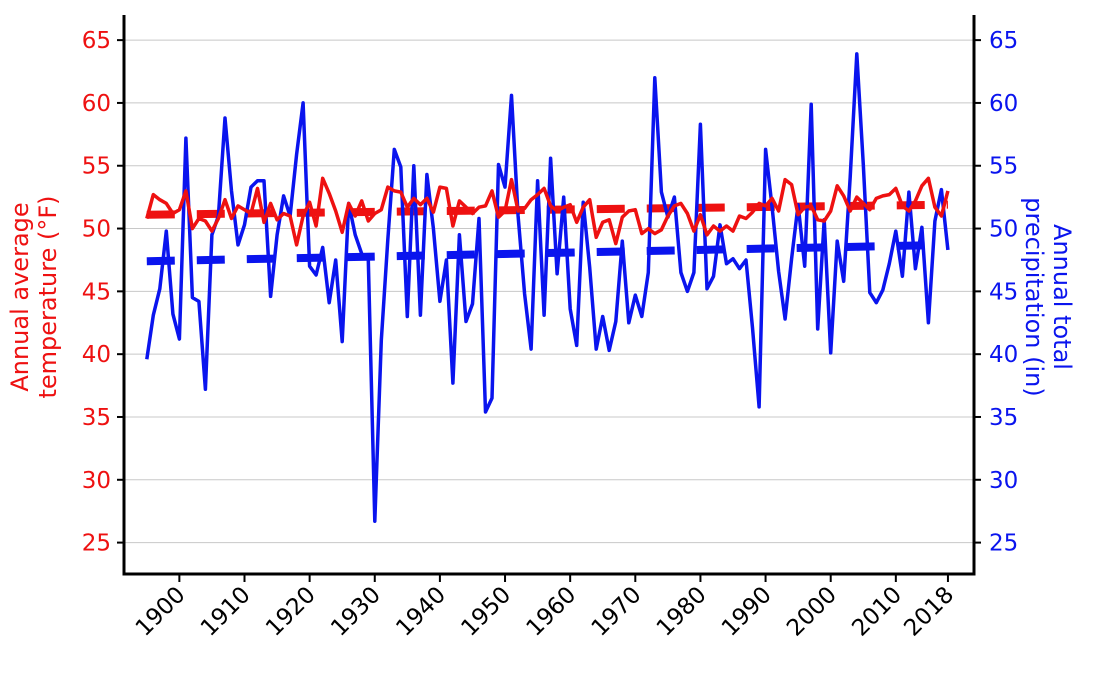  I want to click on left-tick-label: 50, so click(96, 230).